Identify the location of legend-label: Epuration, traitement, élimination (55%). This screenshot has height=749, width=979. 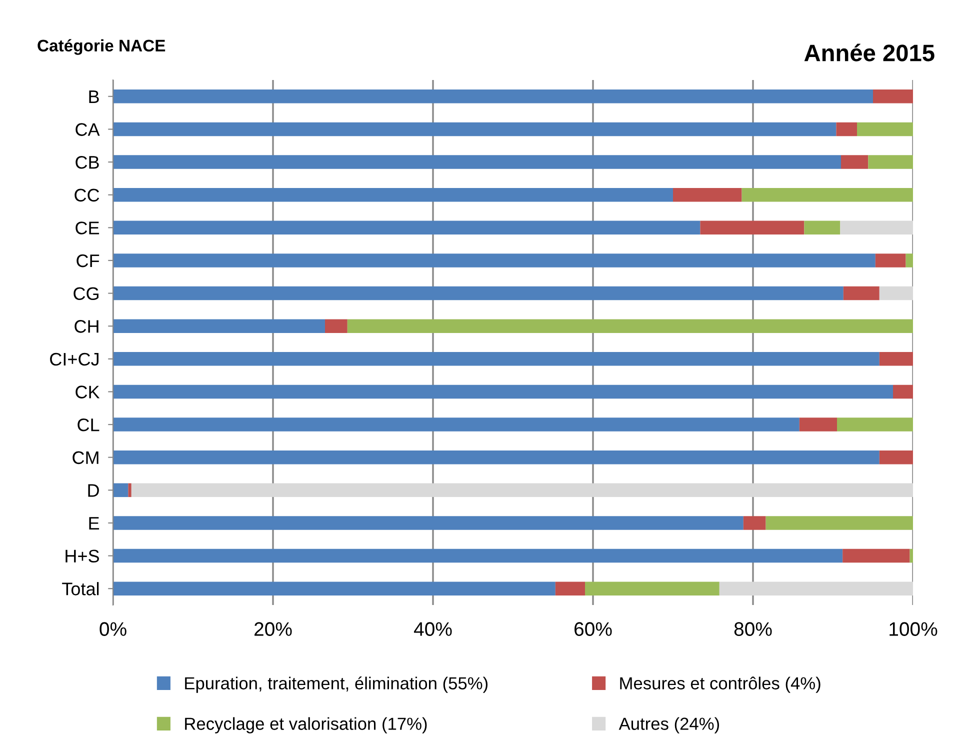
(336, 684).